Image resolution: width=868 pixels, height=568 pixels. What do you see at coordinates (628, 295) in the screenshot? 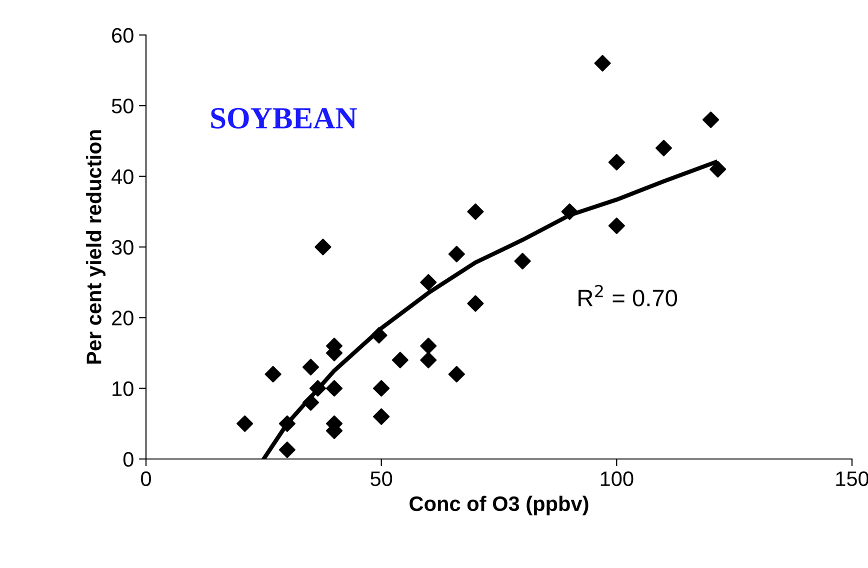
I see `annotation: R$^{2}$ = 0.70` at bounding box center [628, 295].